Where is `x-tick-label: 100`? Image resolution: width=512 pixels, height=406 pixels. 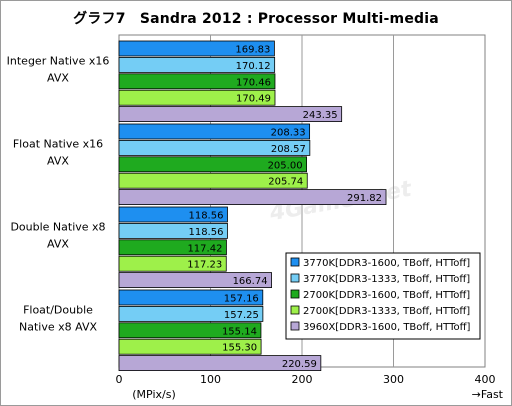
x-tick-label: 100 is located at coordinates (210, 379).